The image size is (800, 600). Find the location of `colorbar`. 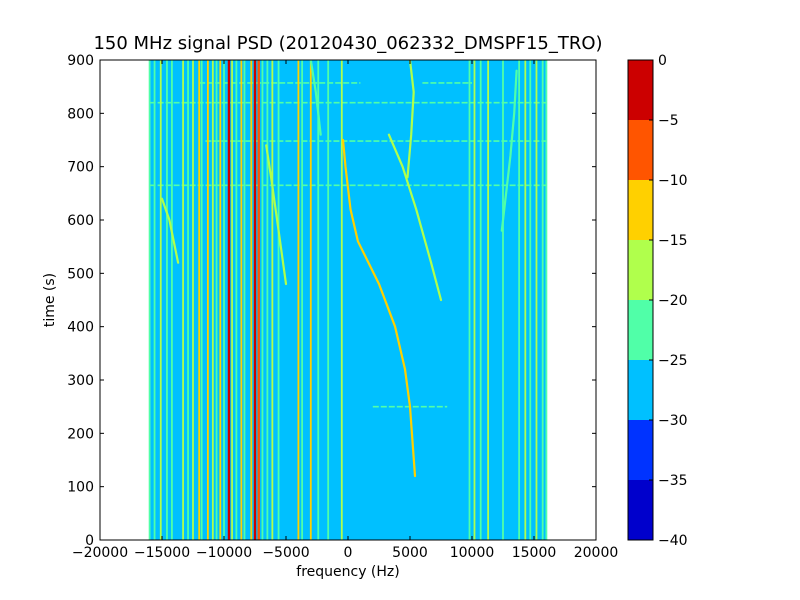

colorbar is located at coordinates (640, 300).